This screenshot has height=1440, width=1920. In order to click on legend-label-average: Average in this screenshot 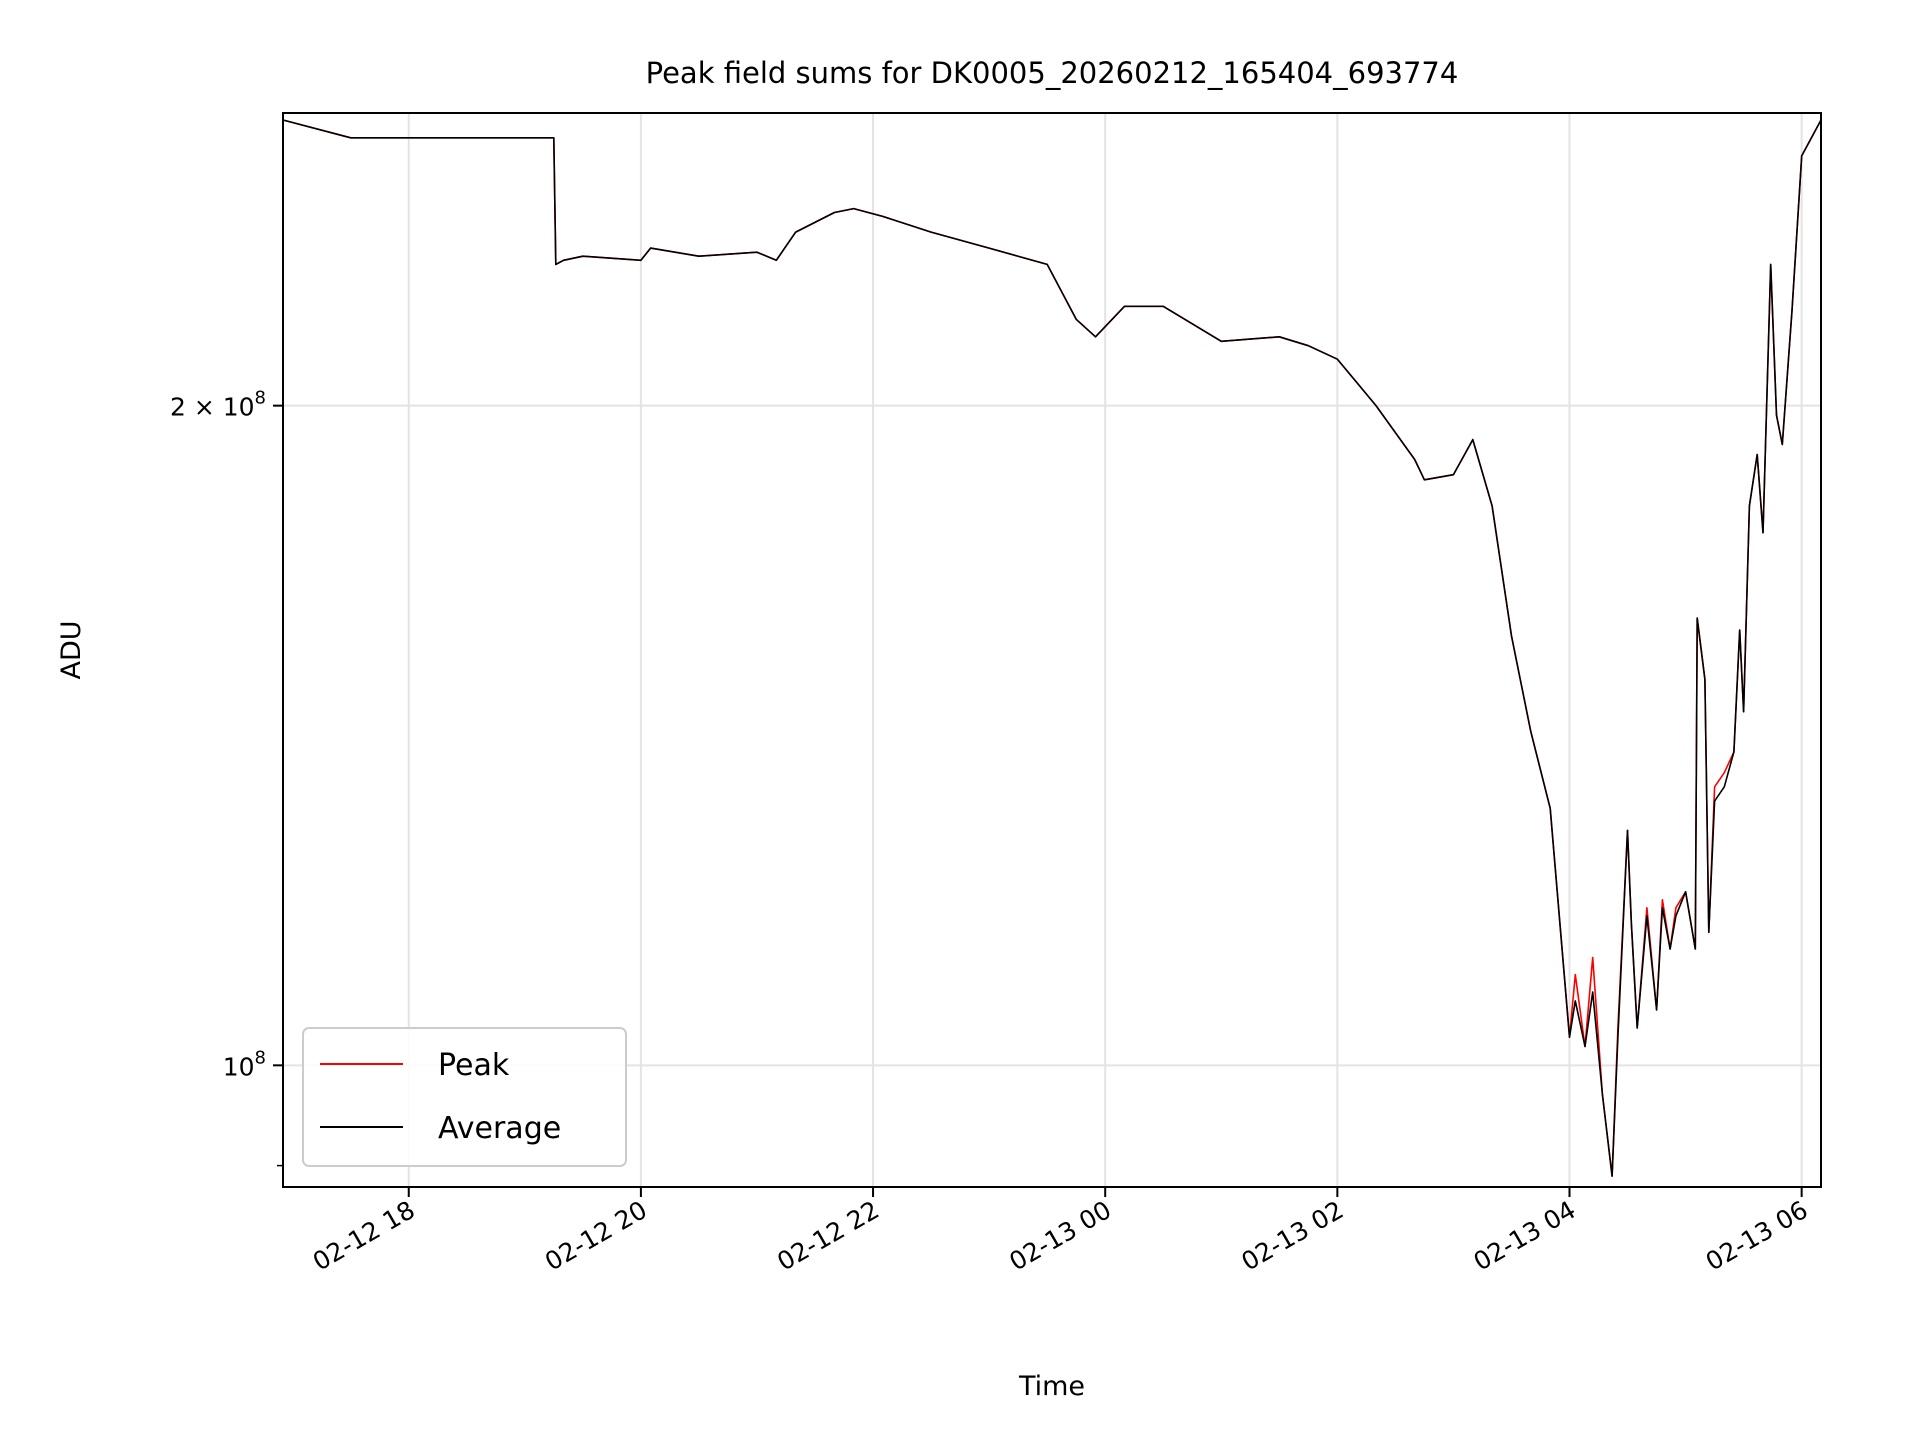, I will do `click(499, 1128)`.